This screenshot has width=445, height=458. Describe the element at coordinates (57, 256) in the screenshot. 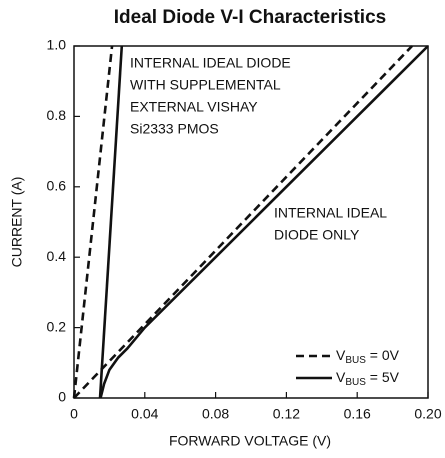

I see `y-tick-label: 0.4` at that location.